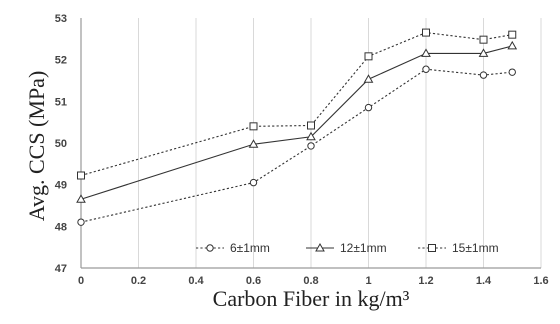 Image resolution: width=560 pixels, height=324 pixels. I want to click on legend: 6±1mm 12±1mm 15±1mm, so click(347, 248).